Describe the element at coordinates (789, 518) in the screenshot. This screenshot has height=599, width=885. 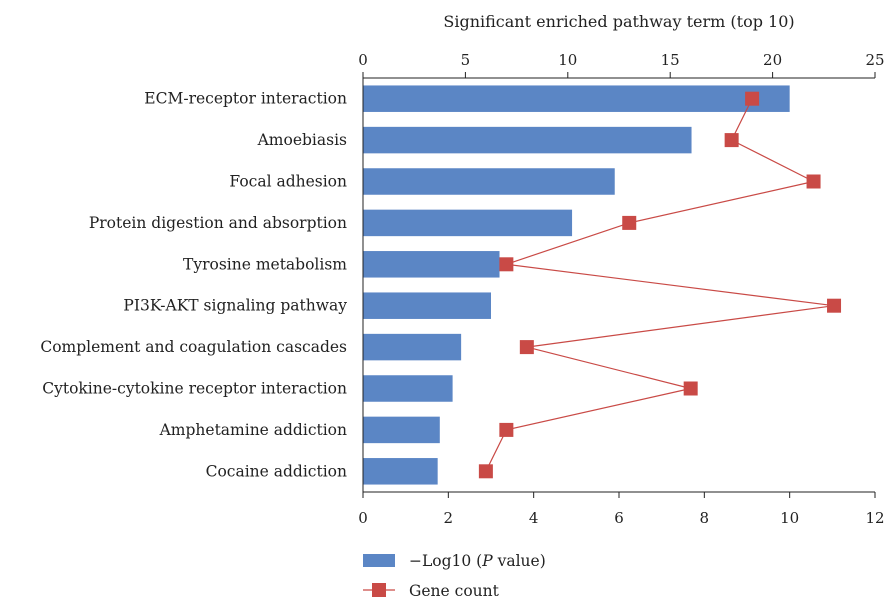
I see `bottom-tick-label: 10` at that location.